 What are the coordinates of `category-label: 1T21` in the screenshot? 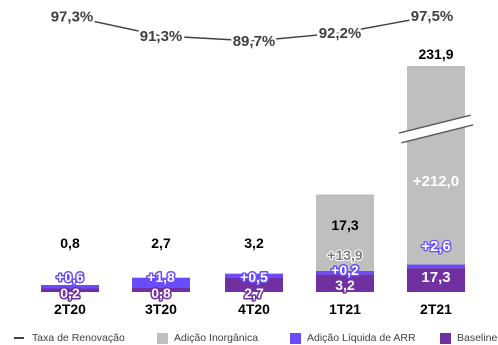 It's located at (345, 309).